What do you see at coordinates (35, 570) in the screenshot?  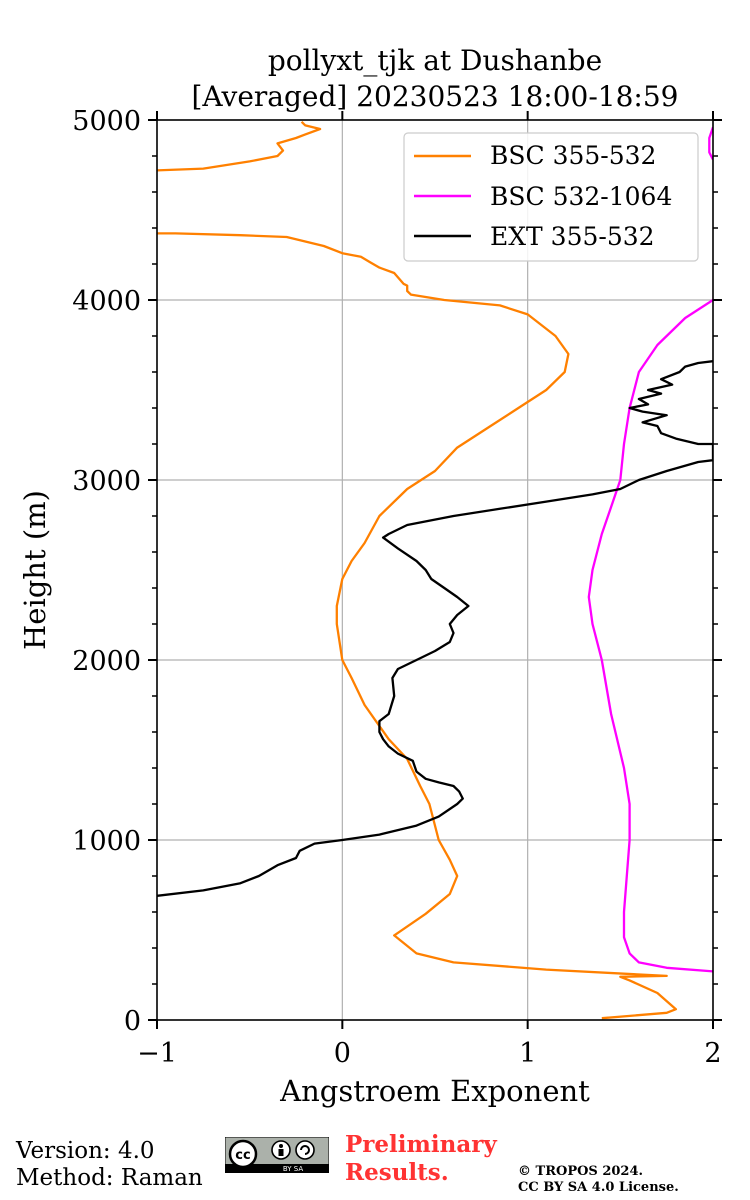 I see `y-axis-label: Height (m)` at bounding box center [35, 570].